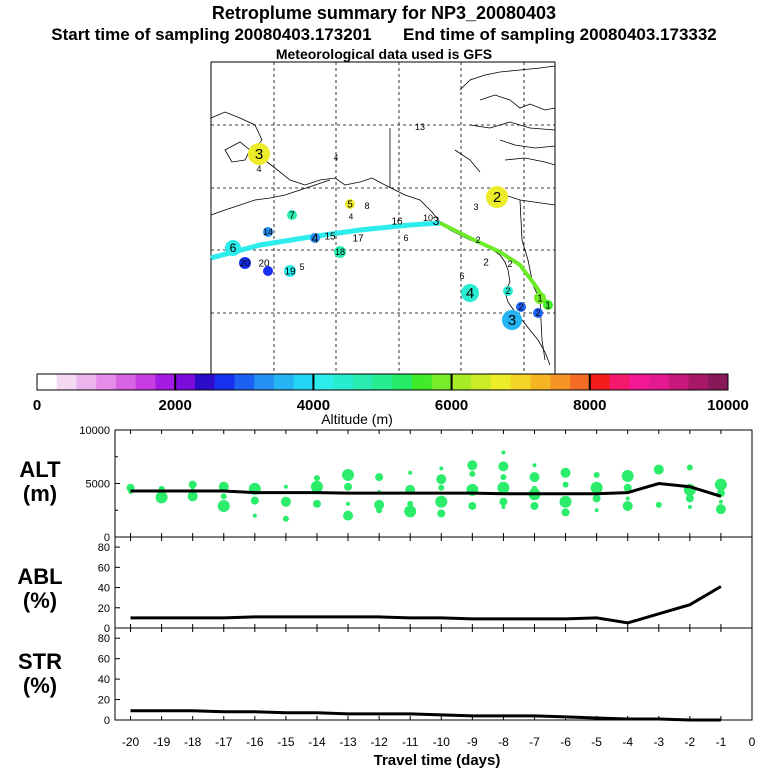  I want to click on x-tick-label: -15, so click(286, 742).